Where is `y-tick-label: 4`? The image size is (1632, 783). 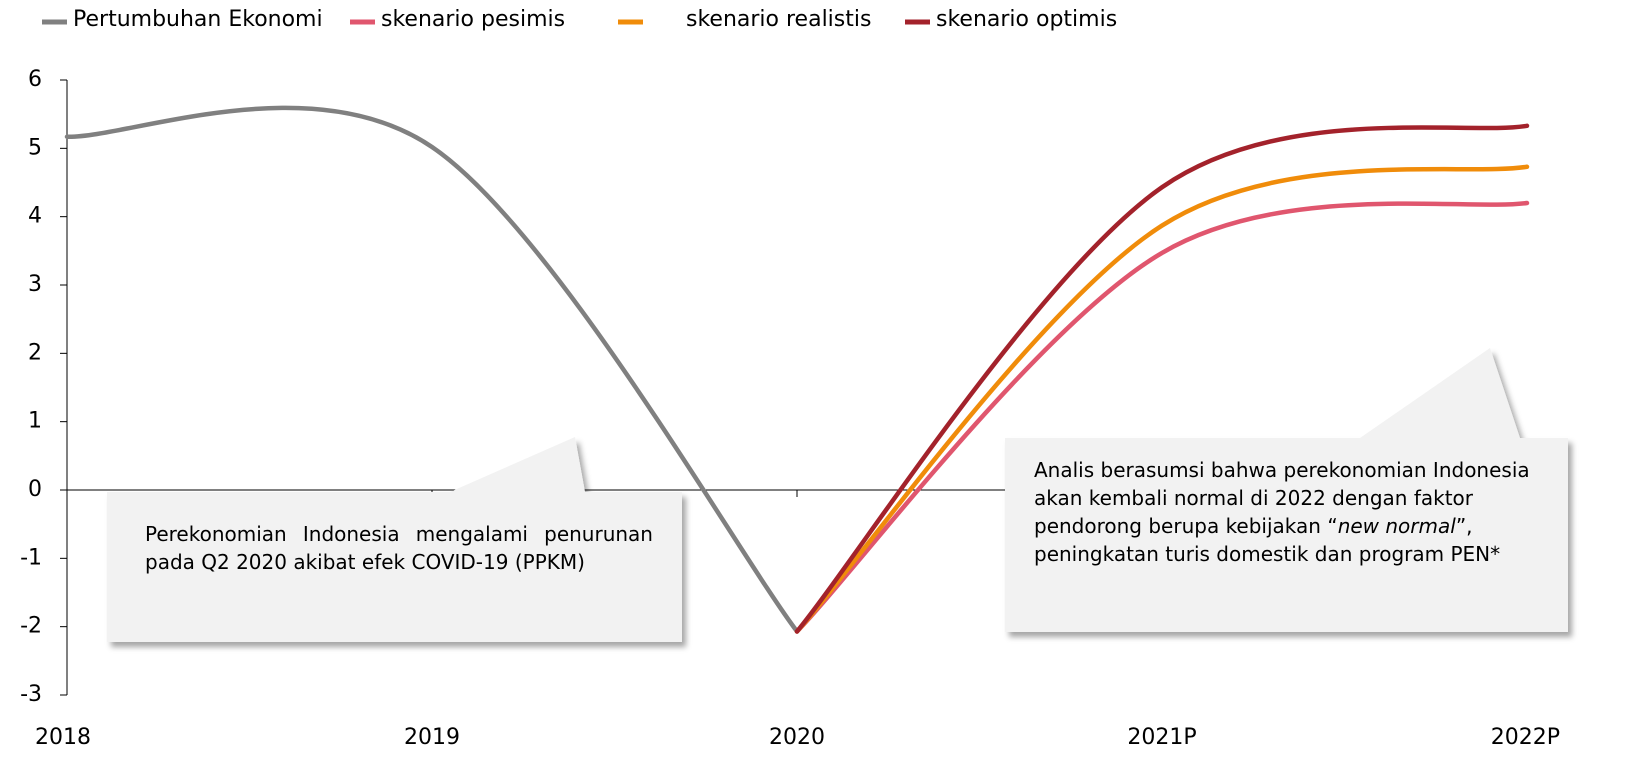 y-tick-label: 4 is located at coordinates (35, 216).